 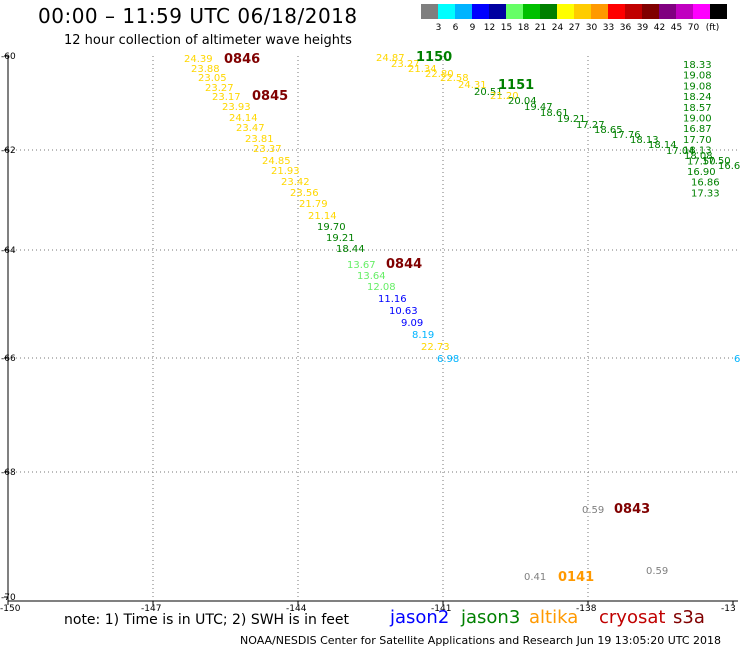 What do you see at coordinates (522, 101) in the screenshot?
I see `wave-height-value: 20.04` at bounding box center [522, 101].